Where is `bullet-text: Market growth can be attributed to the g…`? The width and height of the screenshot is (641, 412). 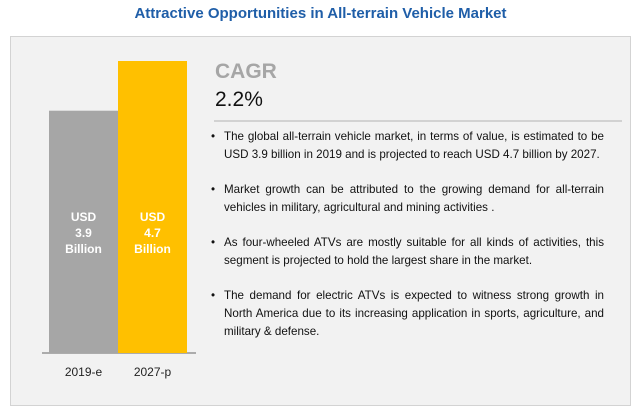 bullet-text: Market growth can be attributed to the g… is located at coordinates (414, 198).